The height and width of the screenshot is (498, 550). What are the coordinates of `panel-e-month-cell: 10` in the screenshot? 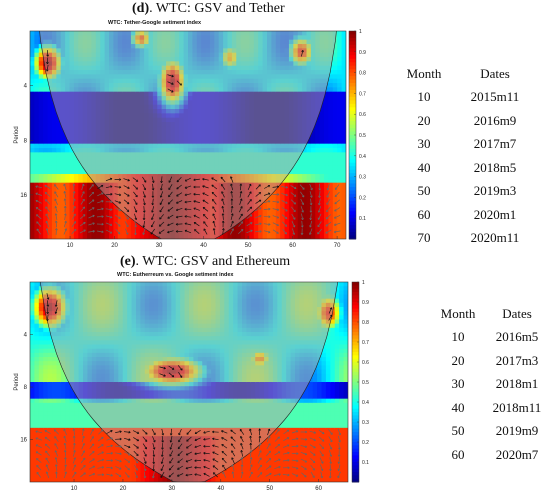 It's located at (458, 338).